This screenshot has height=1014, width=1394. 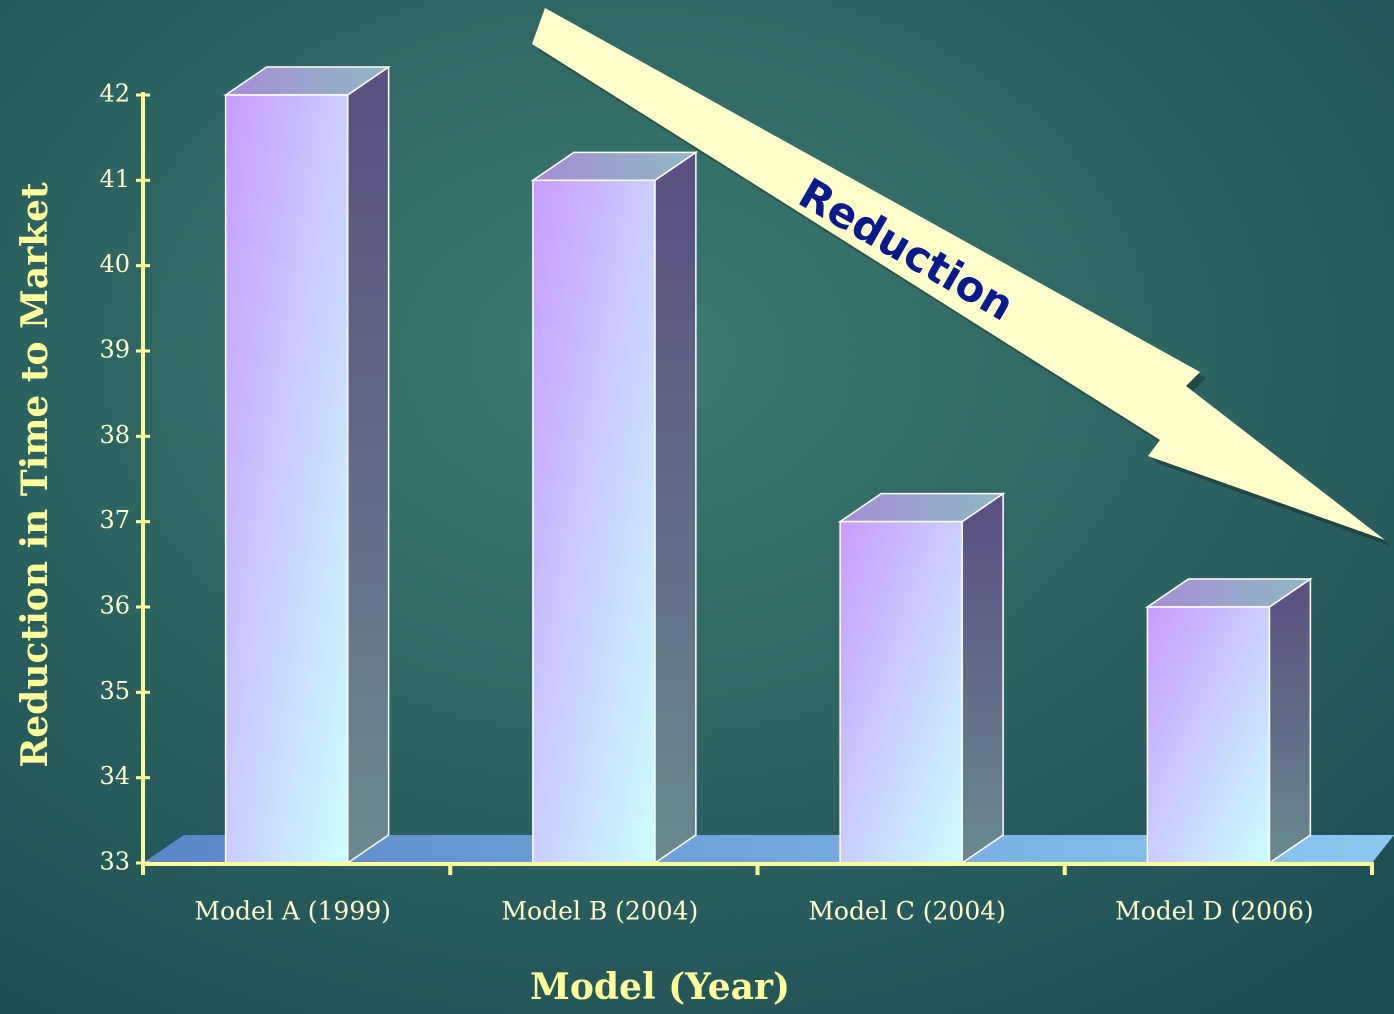 What do you see at coordinates (114, 776) in the screenshot?
I see `y-tick-label: 34` at bounding box center [114, 776].